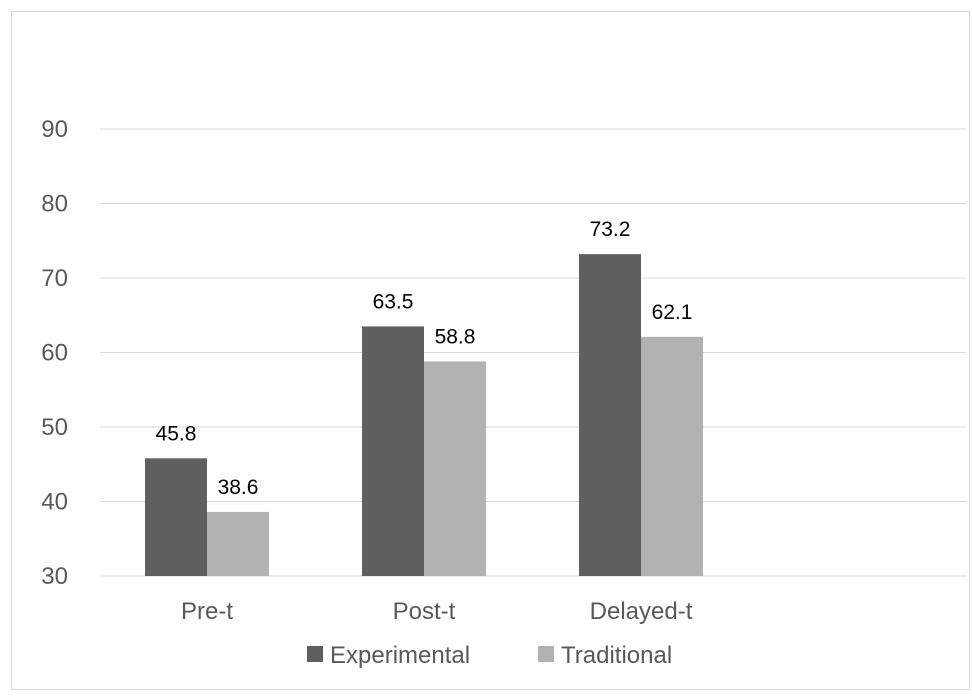 The width and height of the screenshot is (972, 696). I want to click on x-category-label: Delayed-t, so click(641, 611).